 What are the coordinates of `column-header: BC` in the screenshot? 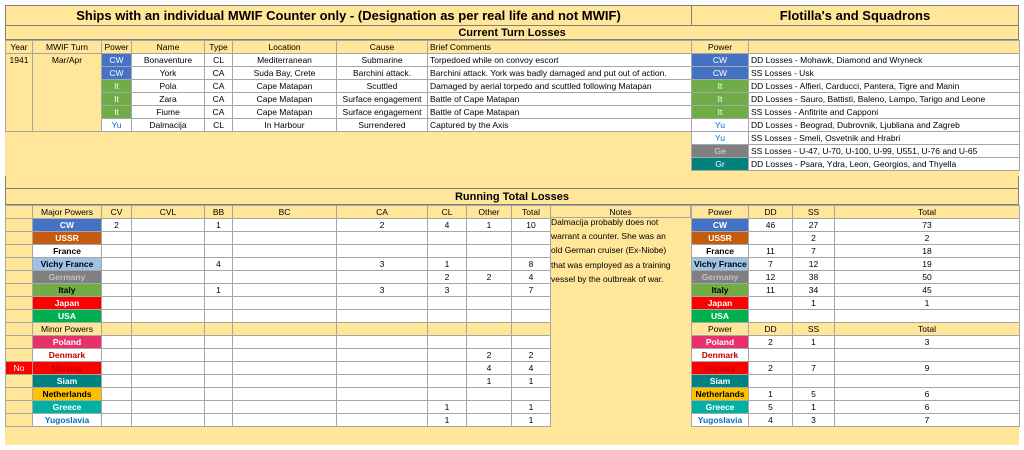 It's located at (284, 212).